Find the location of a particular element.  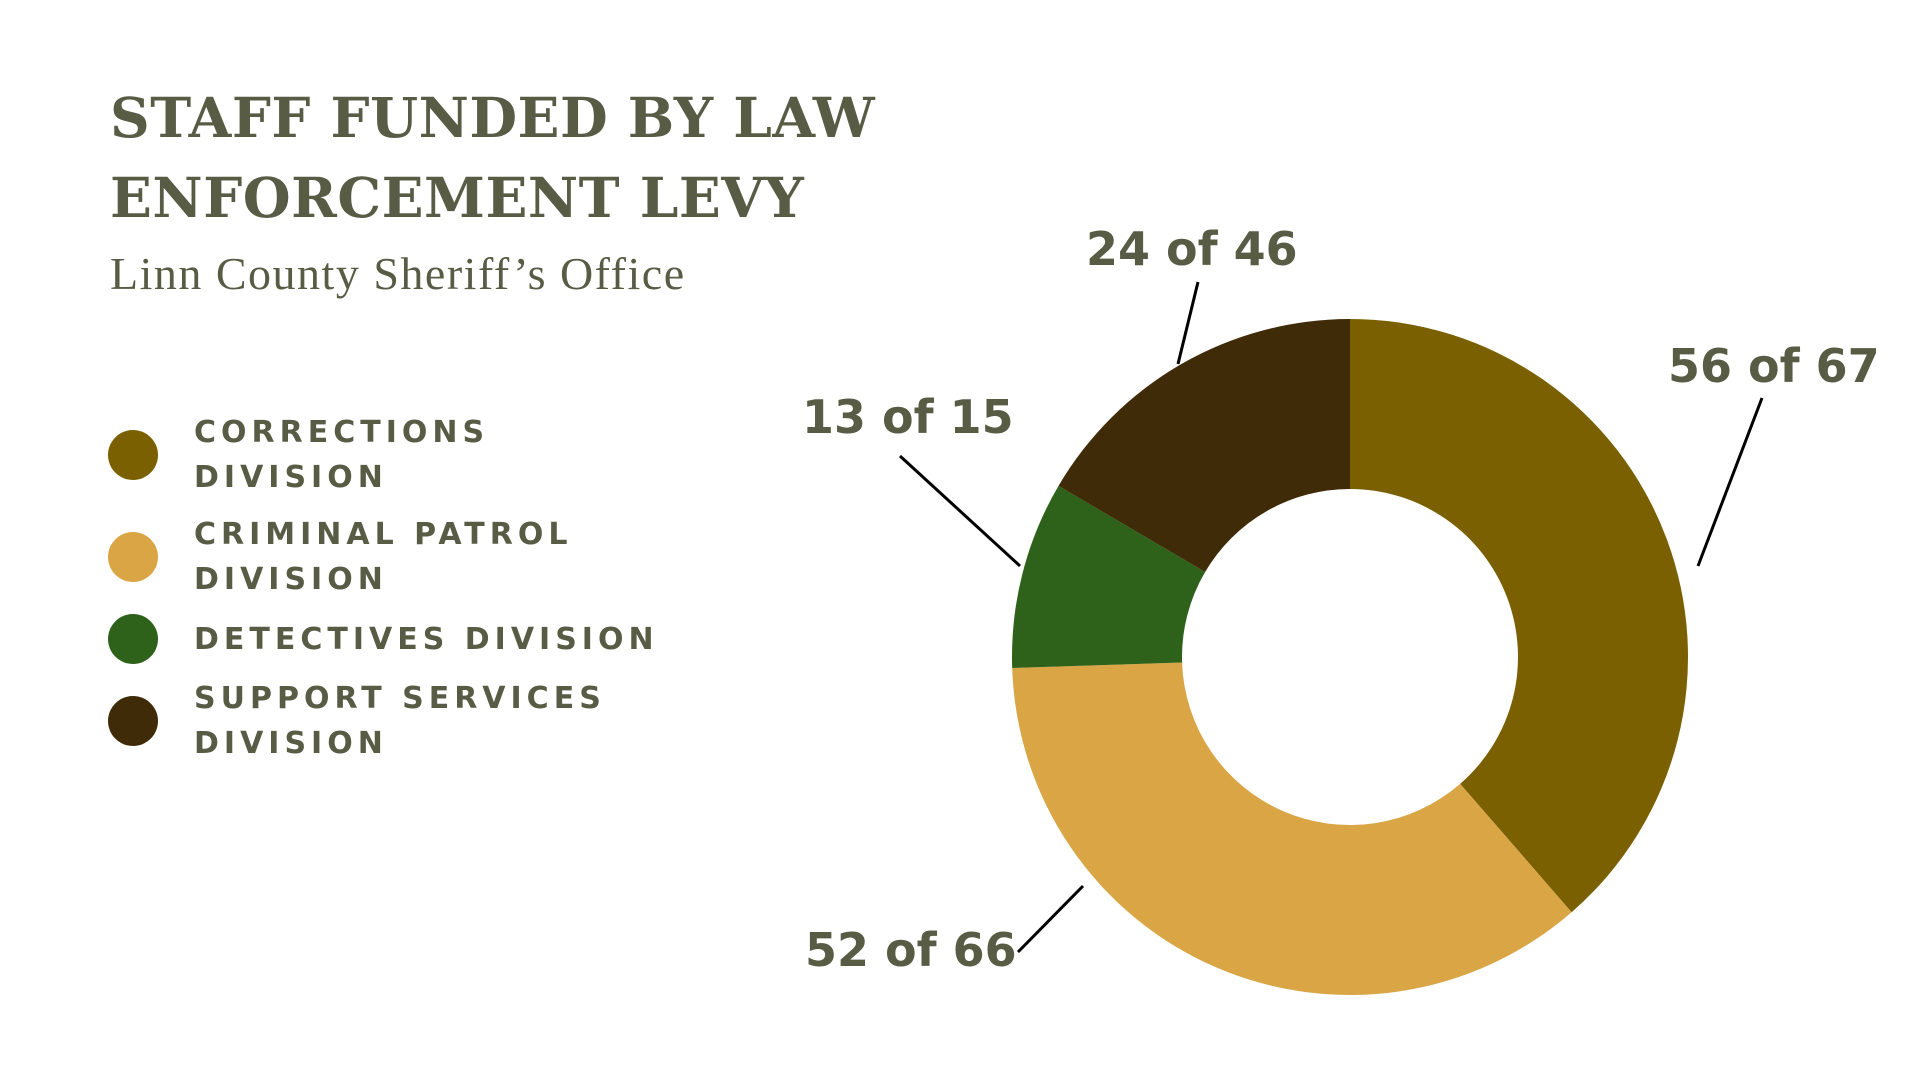

leader-line-corrections is located at coordinates (1730, 482).